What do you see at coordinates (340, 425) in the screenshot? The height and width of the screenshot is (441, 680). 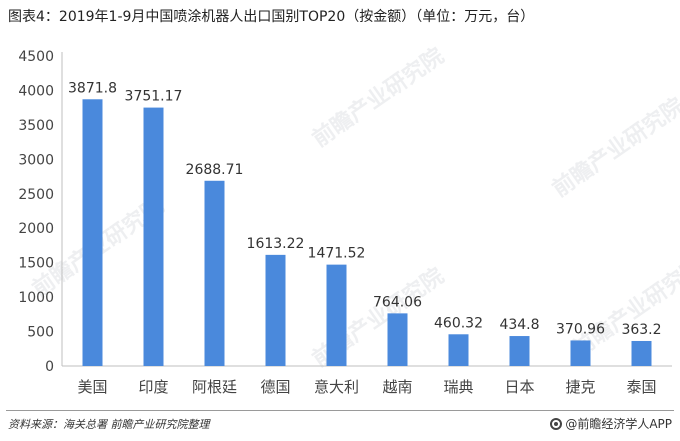 I see `footer: 资料来源：海关总署 前瞻产业研究院整理 @前瞻经济学人APP` at bounding box center [340, 425].